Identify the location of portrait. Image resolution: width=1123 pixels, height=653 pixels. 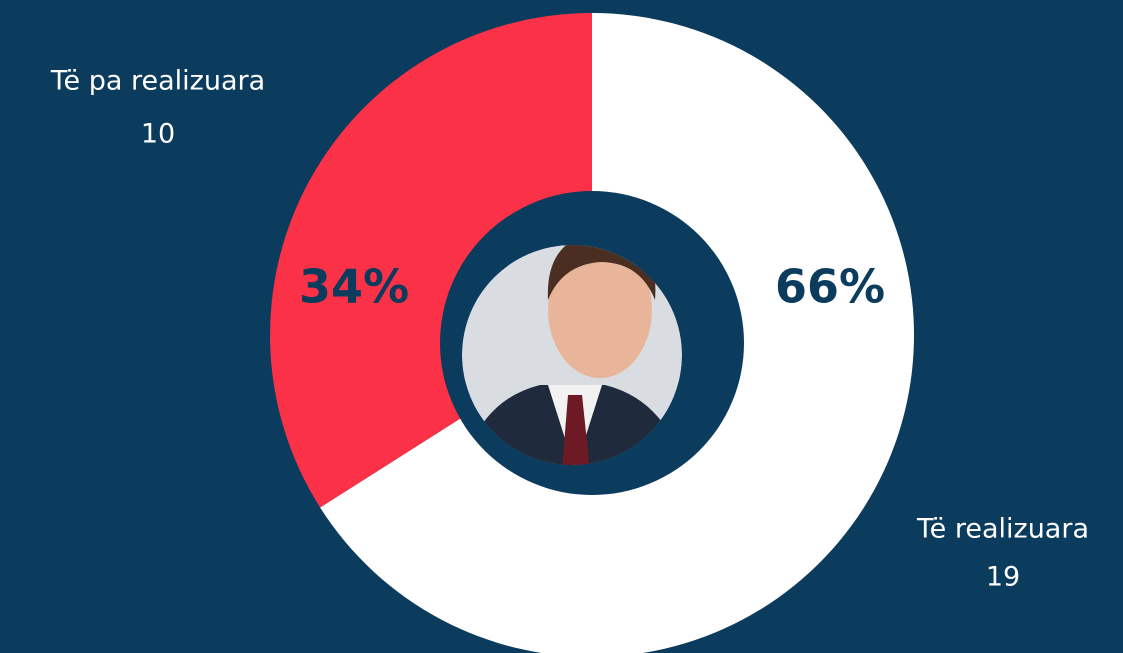
(592, 343).